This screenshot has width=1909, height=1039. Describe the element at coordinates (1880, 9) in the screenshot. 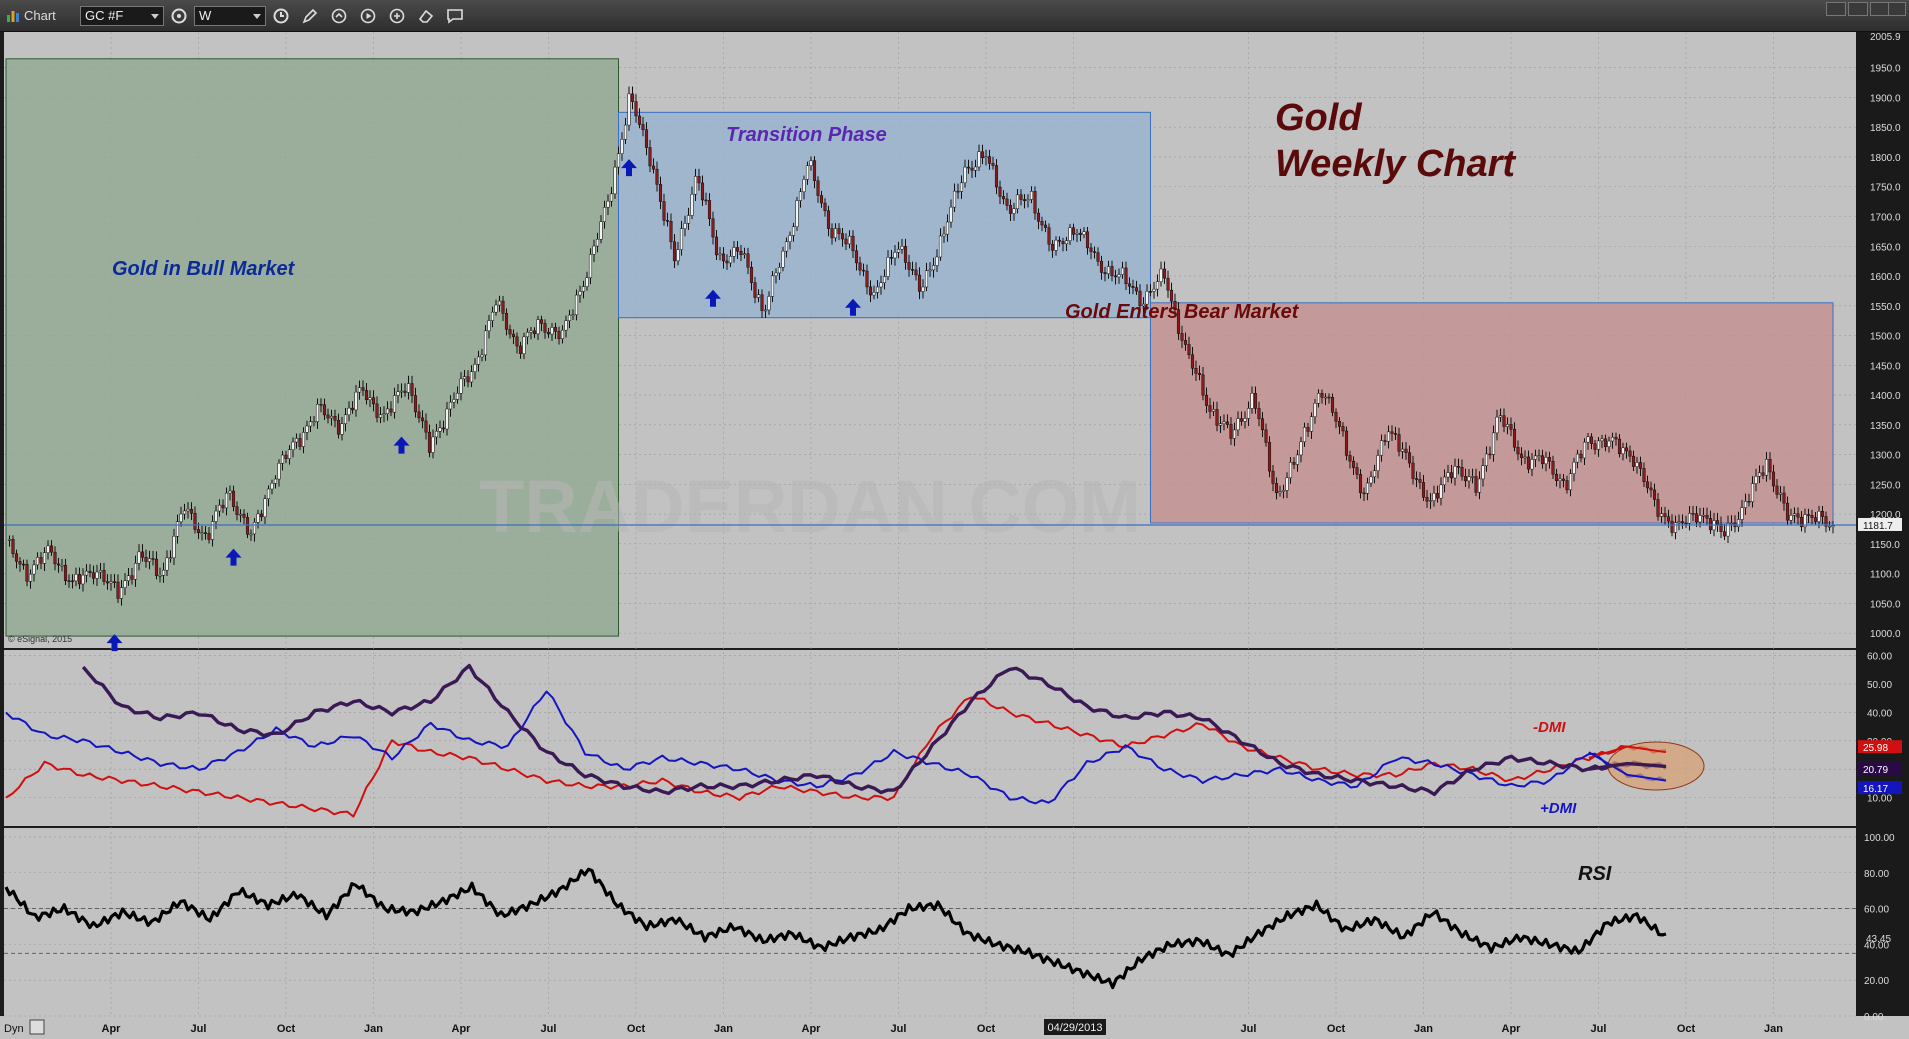

I see `maximize-button` at that location.